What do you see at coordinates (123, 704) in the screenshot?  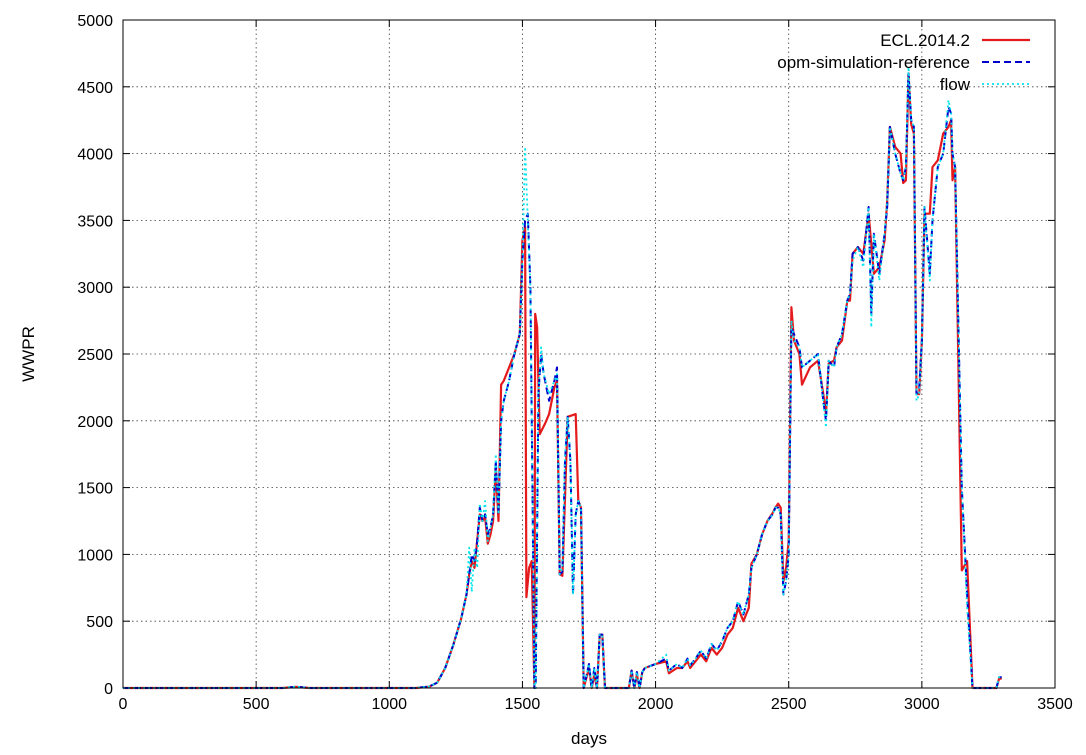 I see `x-tick-label: 0` at bounding box center [123, 704].